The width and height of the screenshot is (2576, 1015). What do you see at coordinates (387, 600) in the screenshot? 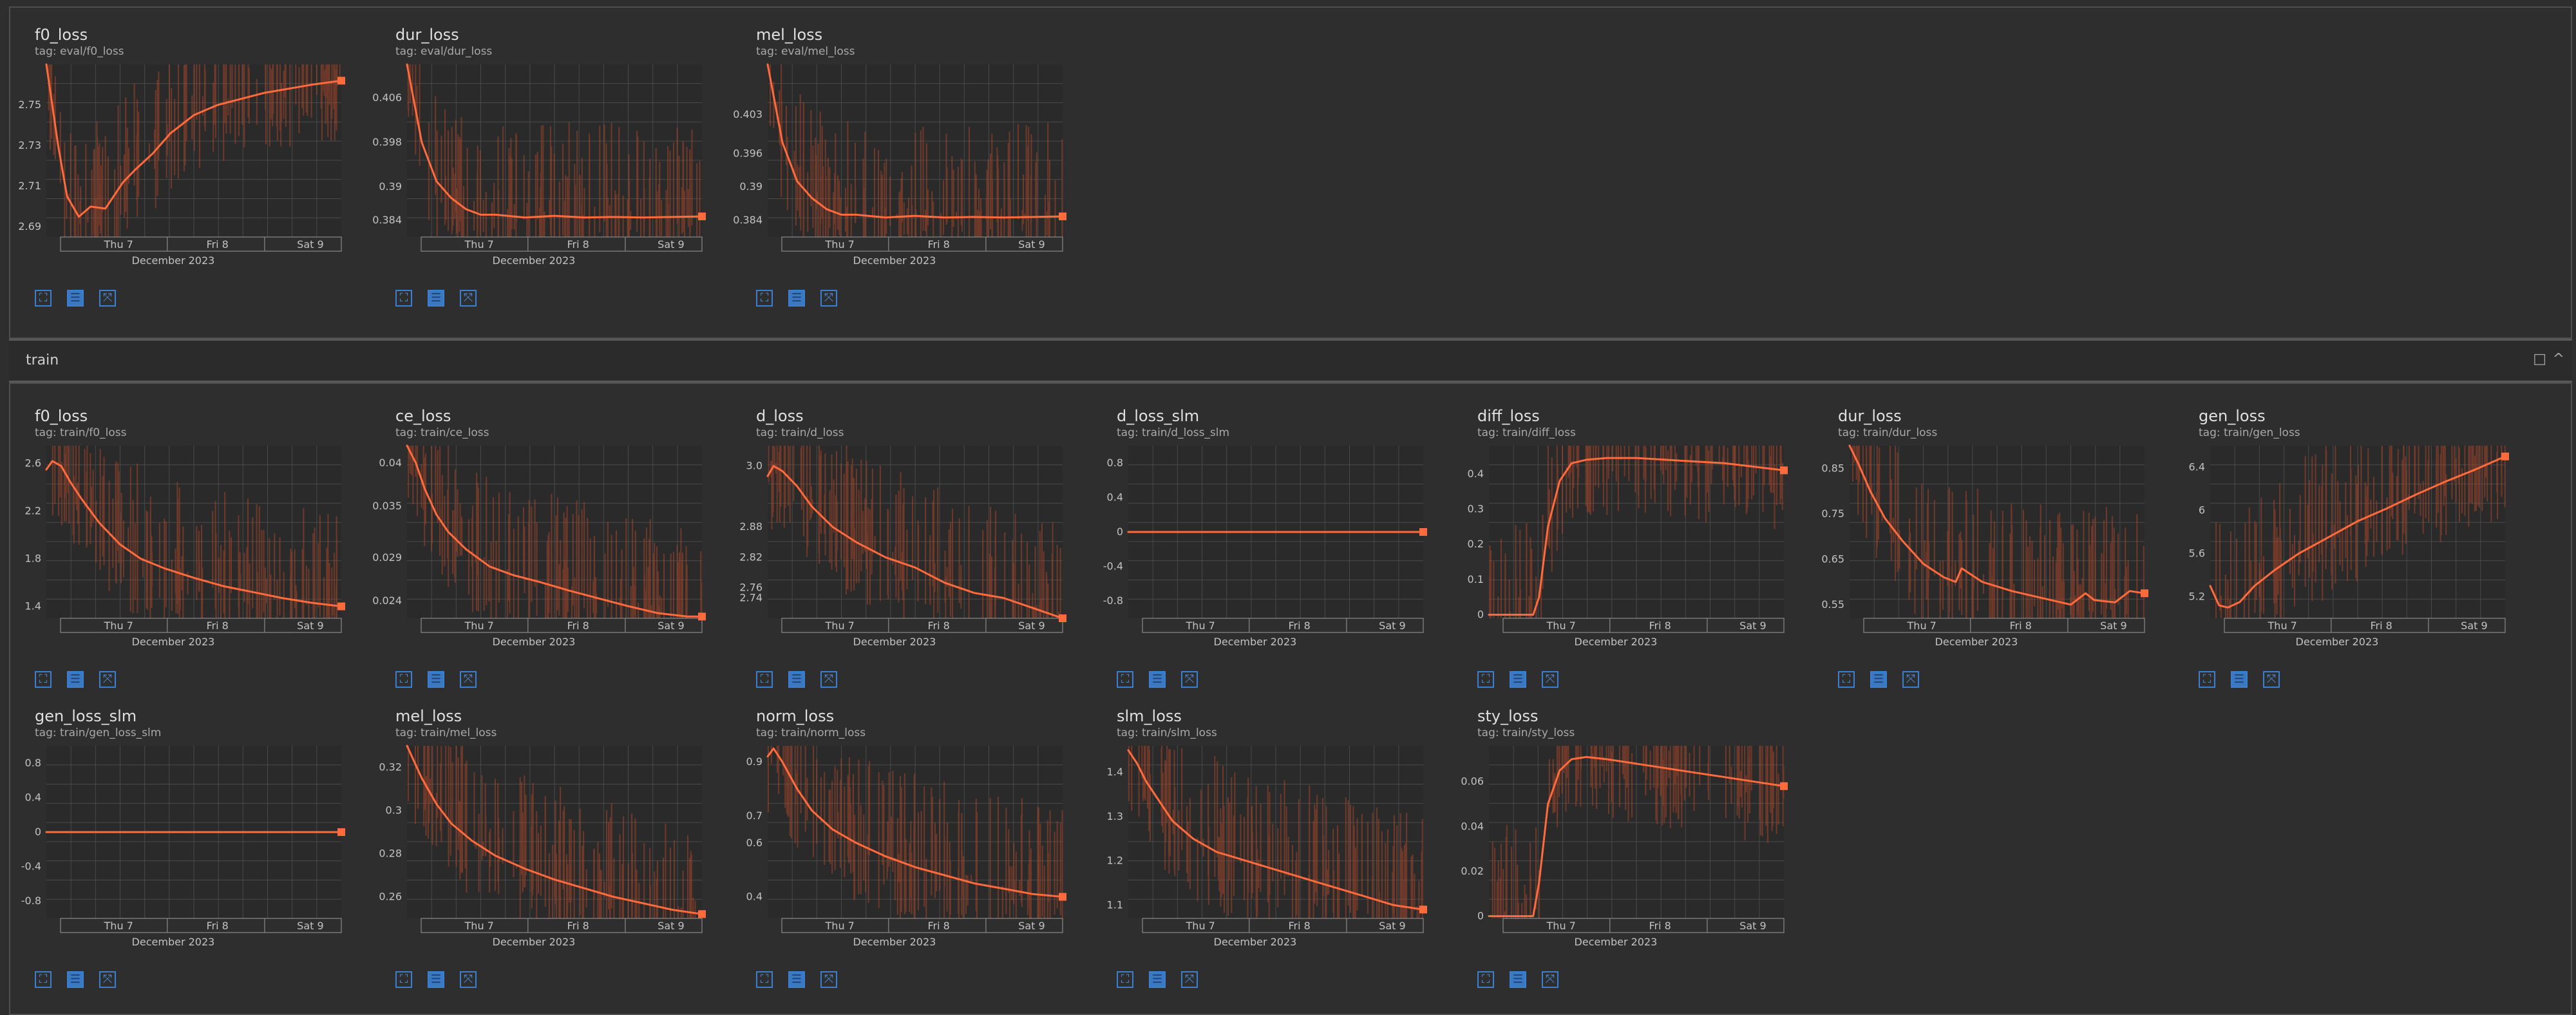
I see `y-tick-label: 0.024` at bounding box center [387, 600].